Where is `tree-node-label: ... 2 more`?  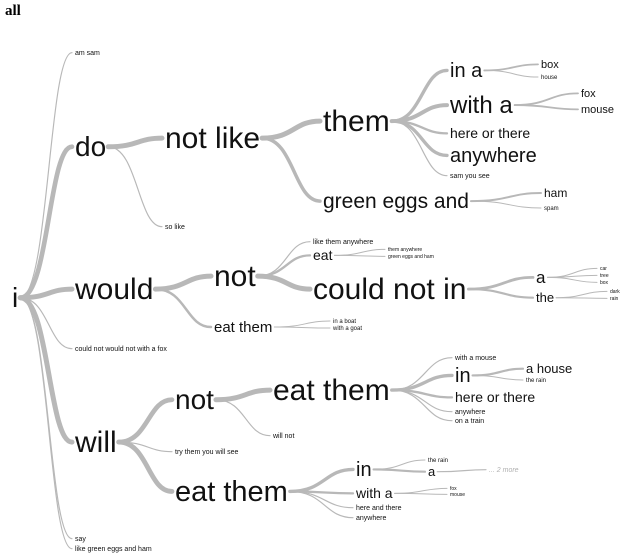 tree-node-label: ... 2 more is located at coordinates (504, 470).